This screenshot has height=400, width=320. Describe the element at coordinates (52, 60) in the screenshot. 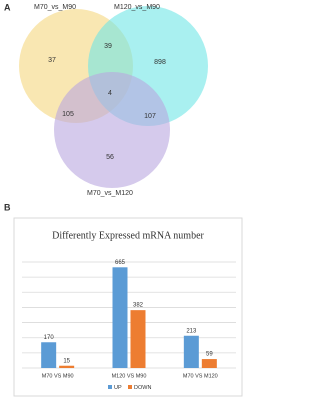

I see `region-count: 37` at that location.